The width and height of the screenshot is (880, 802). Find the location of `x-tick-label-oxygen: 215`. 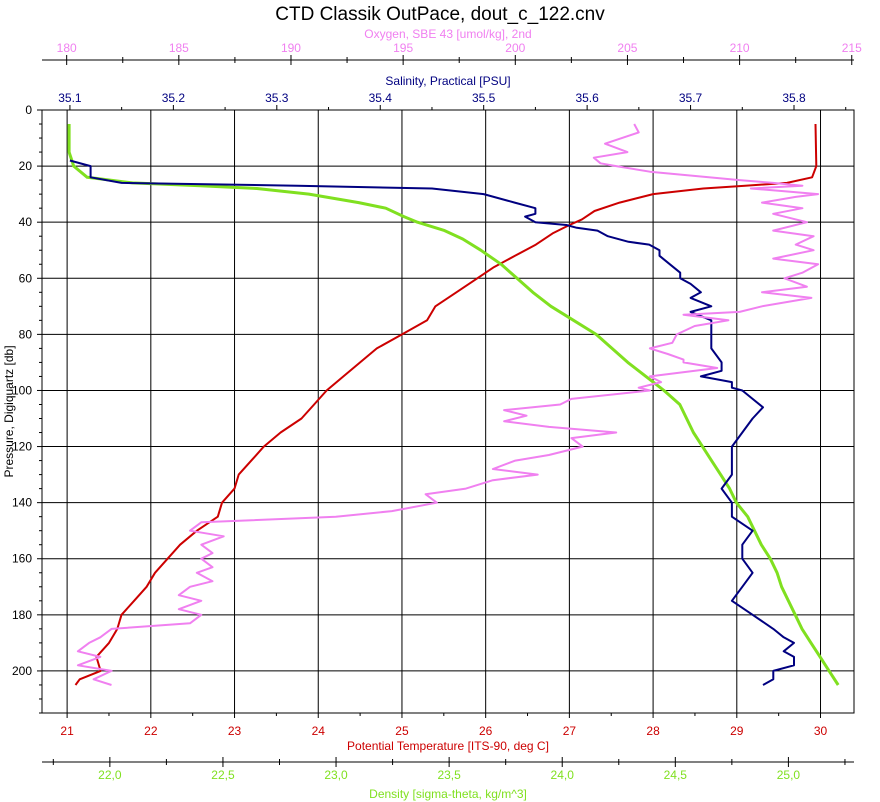

x-tick-label-oxygen: 215 is located at coordinates (852, 48).